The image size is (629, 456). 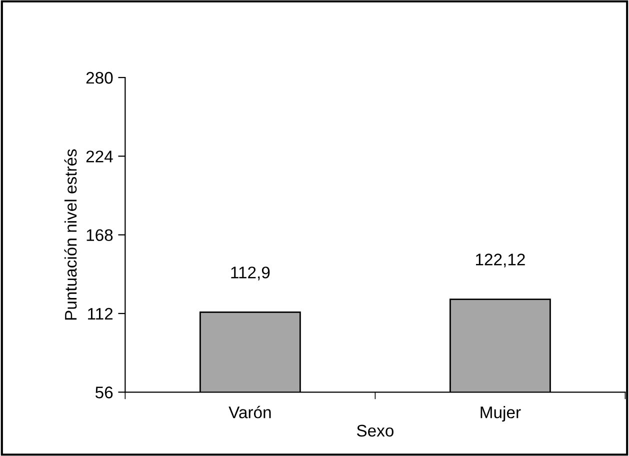 What do you see at coordinates (500, 261) in the screenshot?
I see `data-label: 122,12` at bounding box center [500, 261].